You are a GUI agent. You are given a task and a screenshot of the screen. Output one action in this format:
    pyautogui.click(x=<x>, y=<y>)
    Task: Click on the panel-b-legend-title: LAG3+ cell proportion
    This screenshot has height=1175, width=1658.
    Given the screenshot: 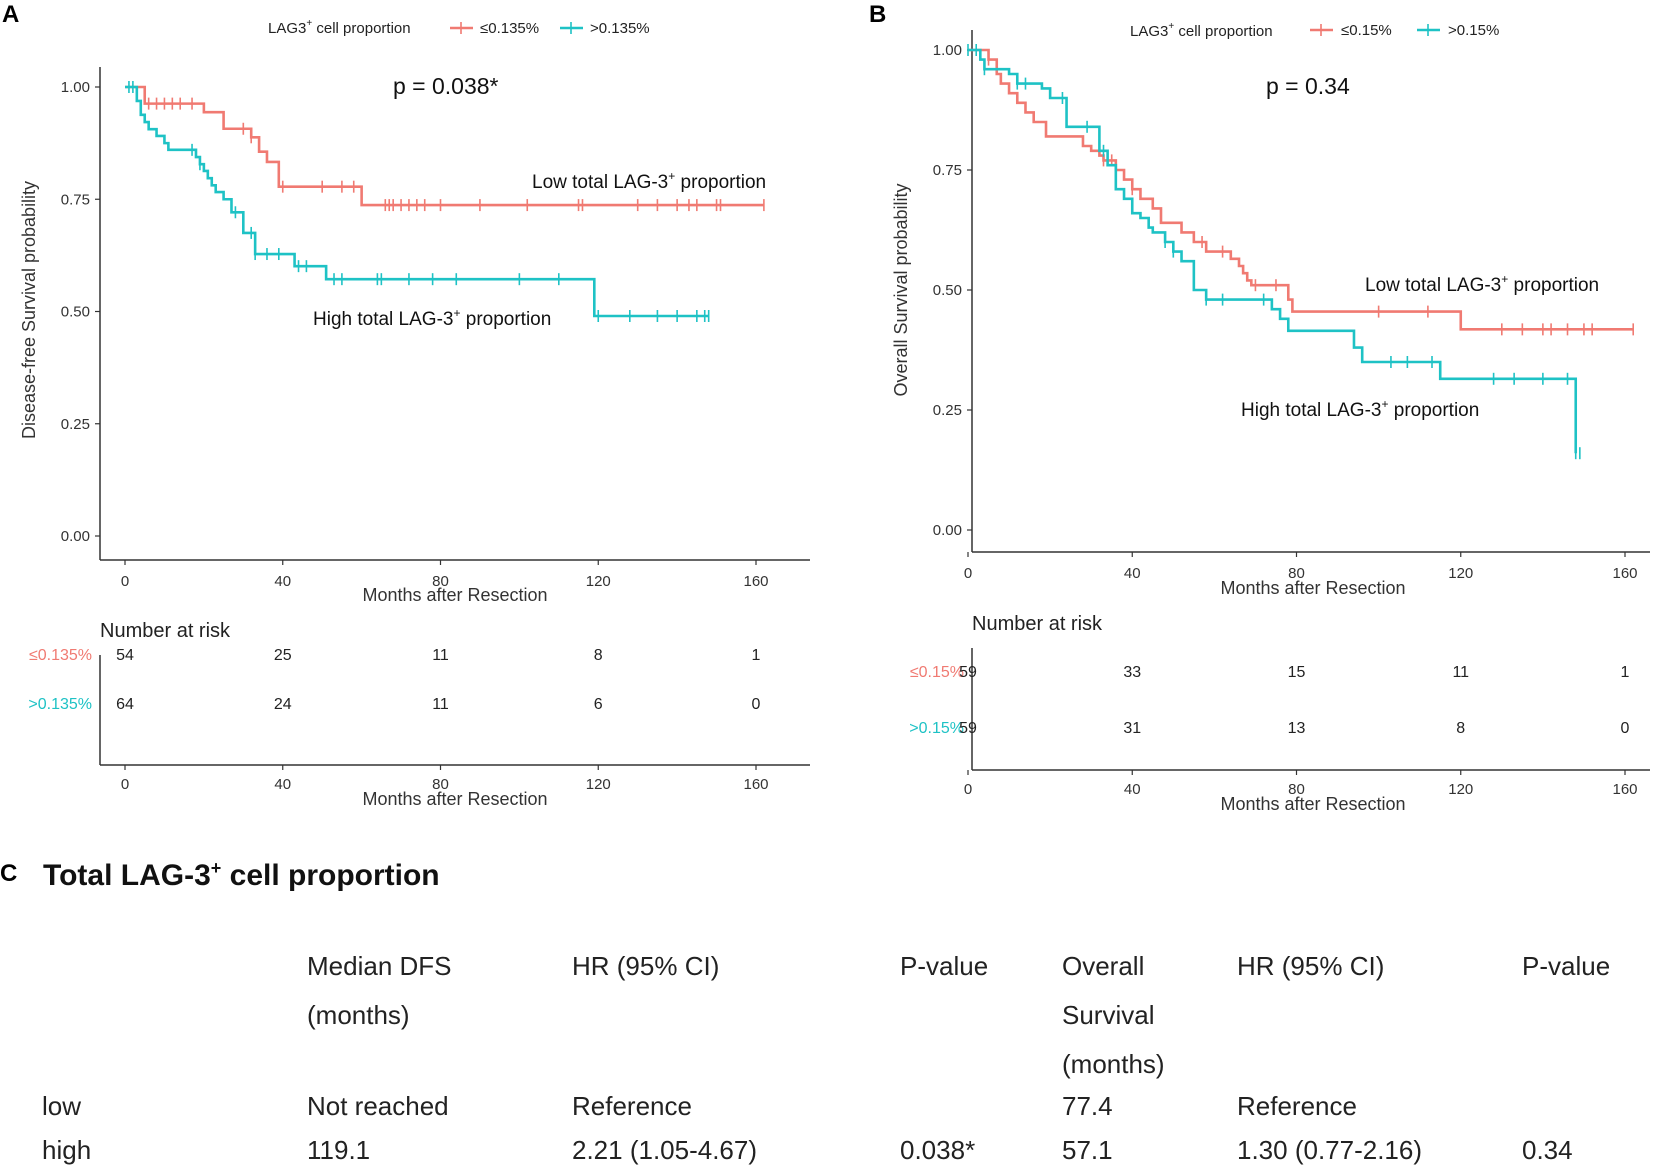 What is the action you would take?
    pyautogui.click(x=1201, y=30)
    